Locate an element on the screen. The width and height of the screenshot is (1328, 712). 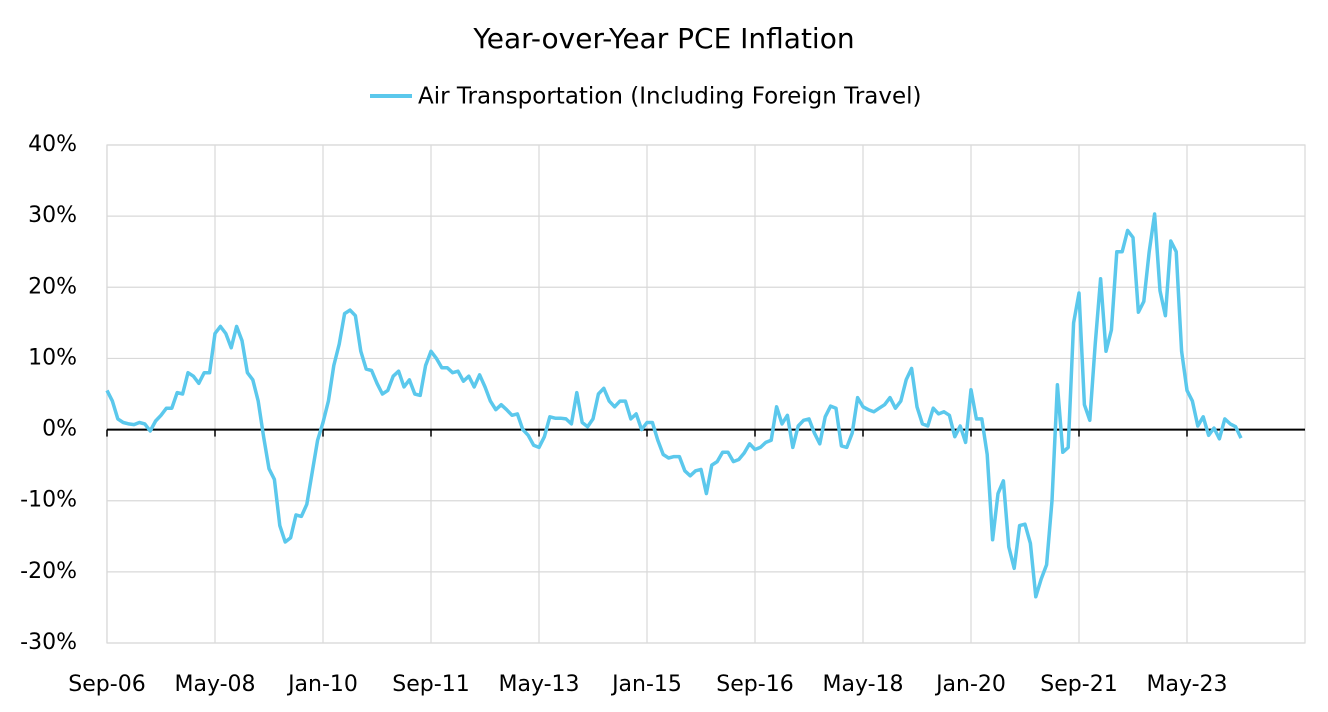
x-tick-label: May-08 is located at coordinates (214, 684).